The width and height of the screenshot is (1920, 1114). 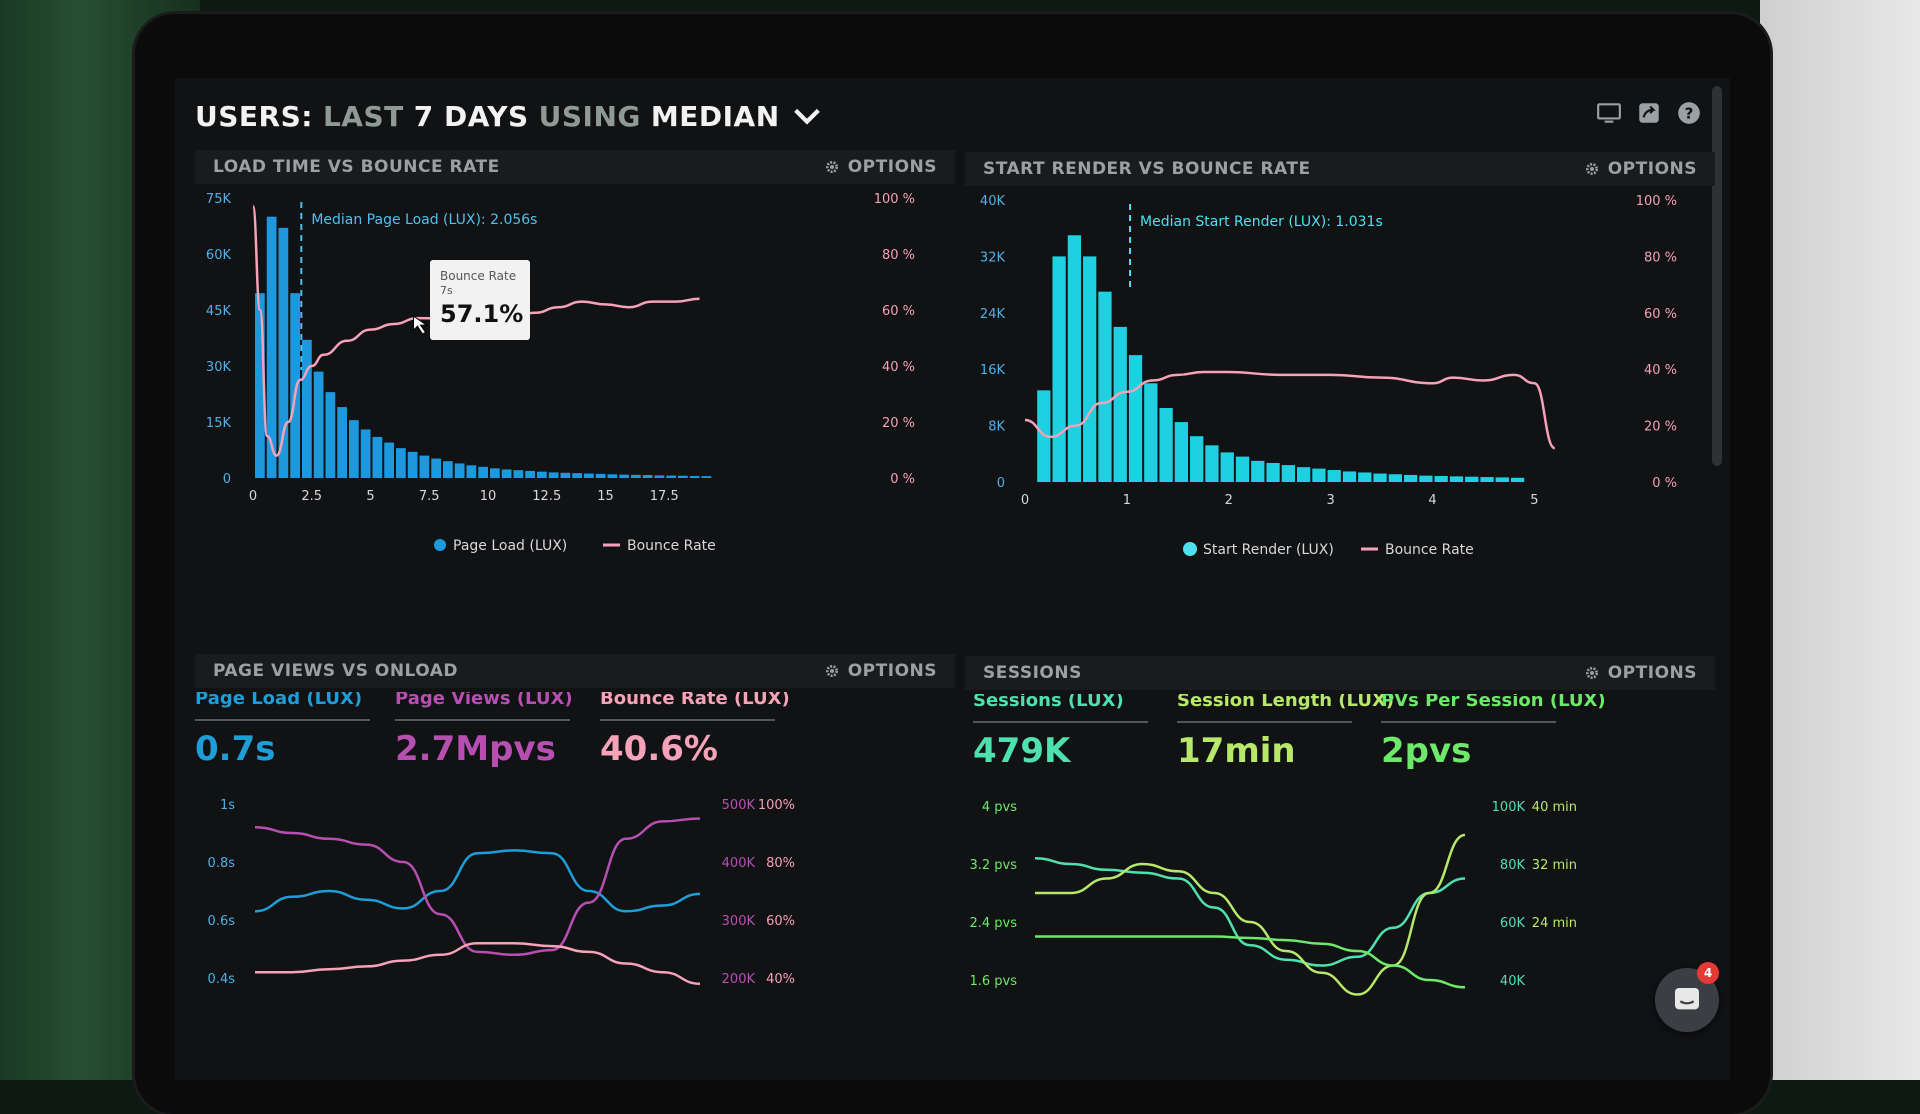 I want to click on help-icon: ?, so click(x=1689, y=113).